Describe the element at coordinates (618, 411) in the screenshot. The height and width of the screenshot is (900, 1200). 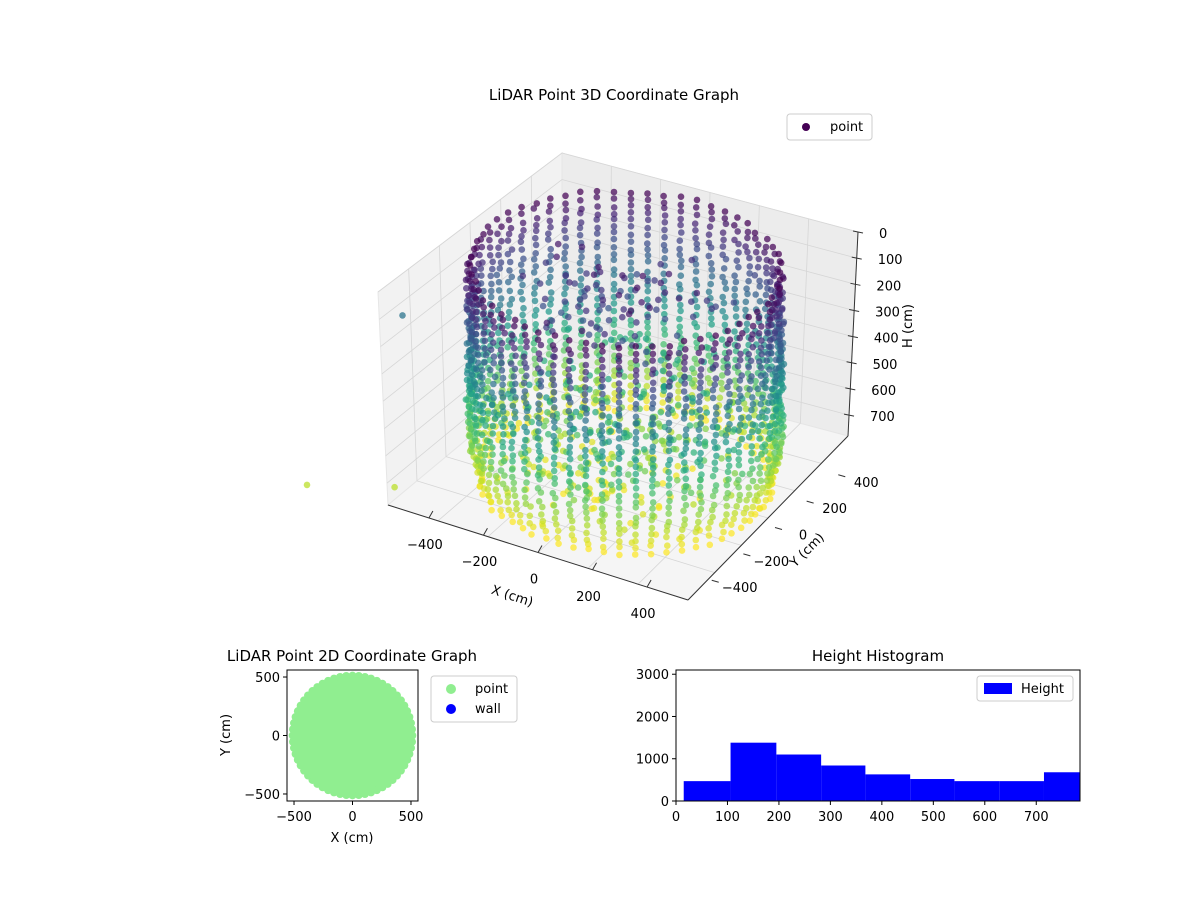
I see `grid-horizontal` at that location.